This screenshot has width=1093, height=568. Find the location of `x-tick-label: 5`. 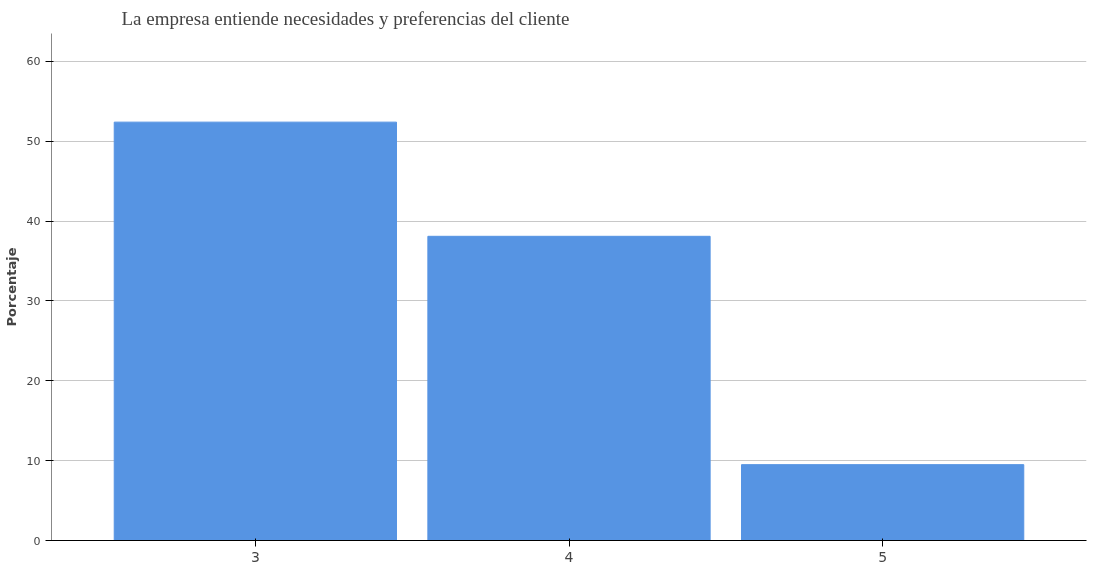

x-tick-label: 5 is located at coordinates (883, 556).